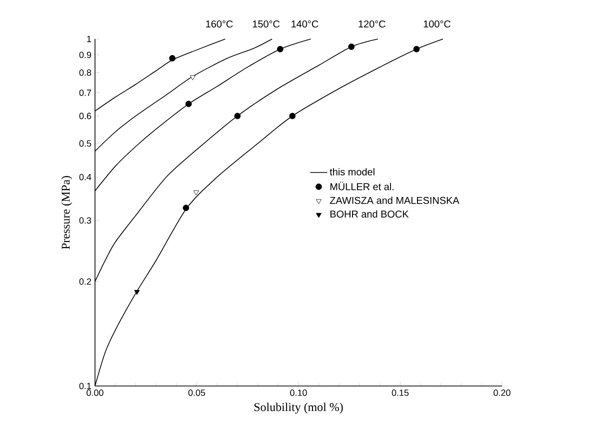 Image resolution: width=593 pixels, height=437 pixels. I want to click on x-tick-label: 0.05, so click(197, 393).